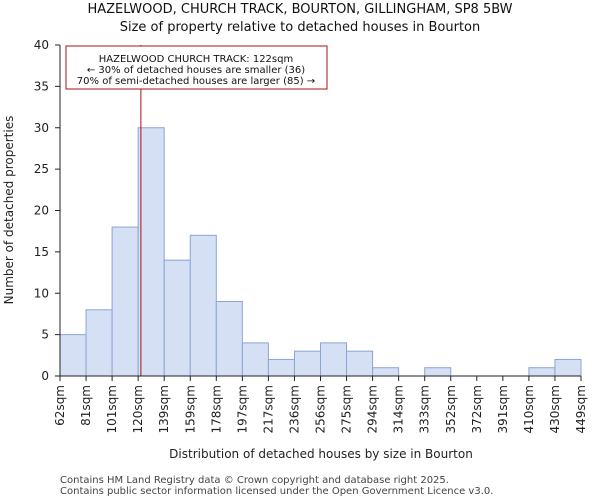  I want to click on x-tick-label: 410sqm, so click(529, 409).